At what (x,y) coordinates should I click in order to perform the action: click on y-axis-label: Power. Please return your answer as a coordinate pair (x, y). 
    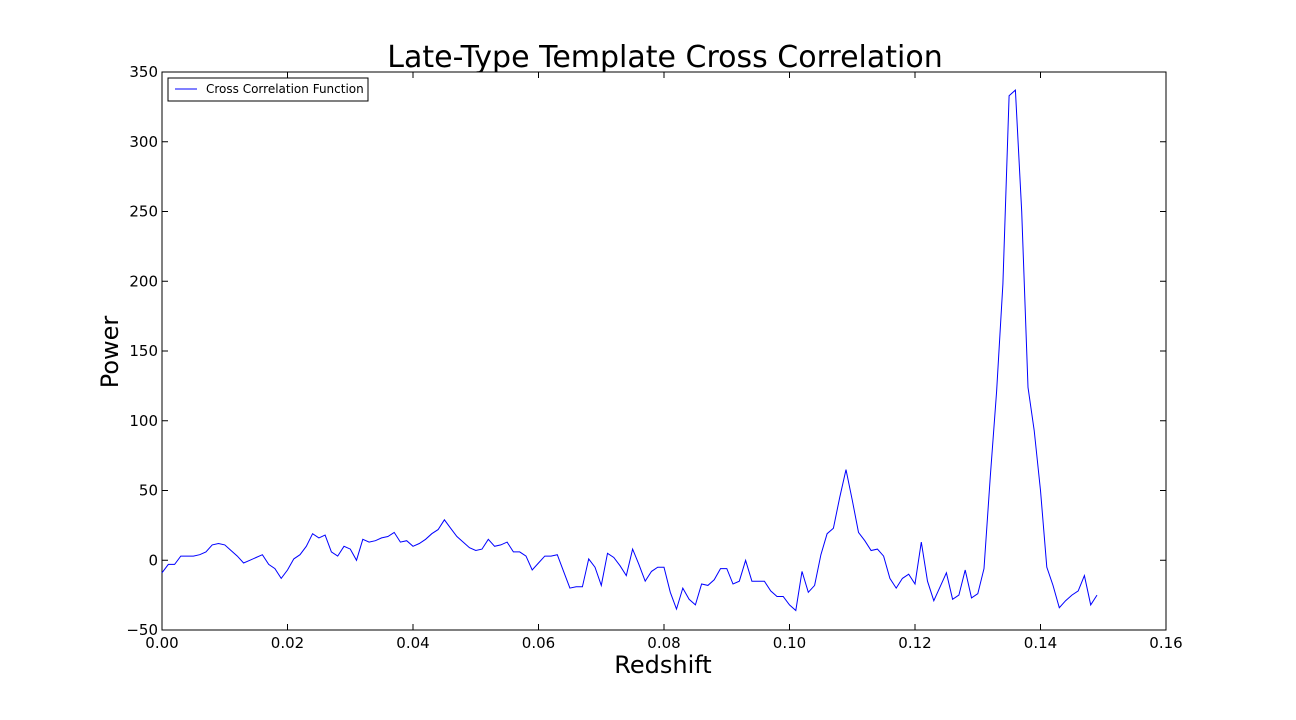
    Looking at the image, I should click on (110, 352).